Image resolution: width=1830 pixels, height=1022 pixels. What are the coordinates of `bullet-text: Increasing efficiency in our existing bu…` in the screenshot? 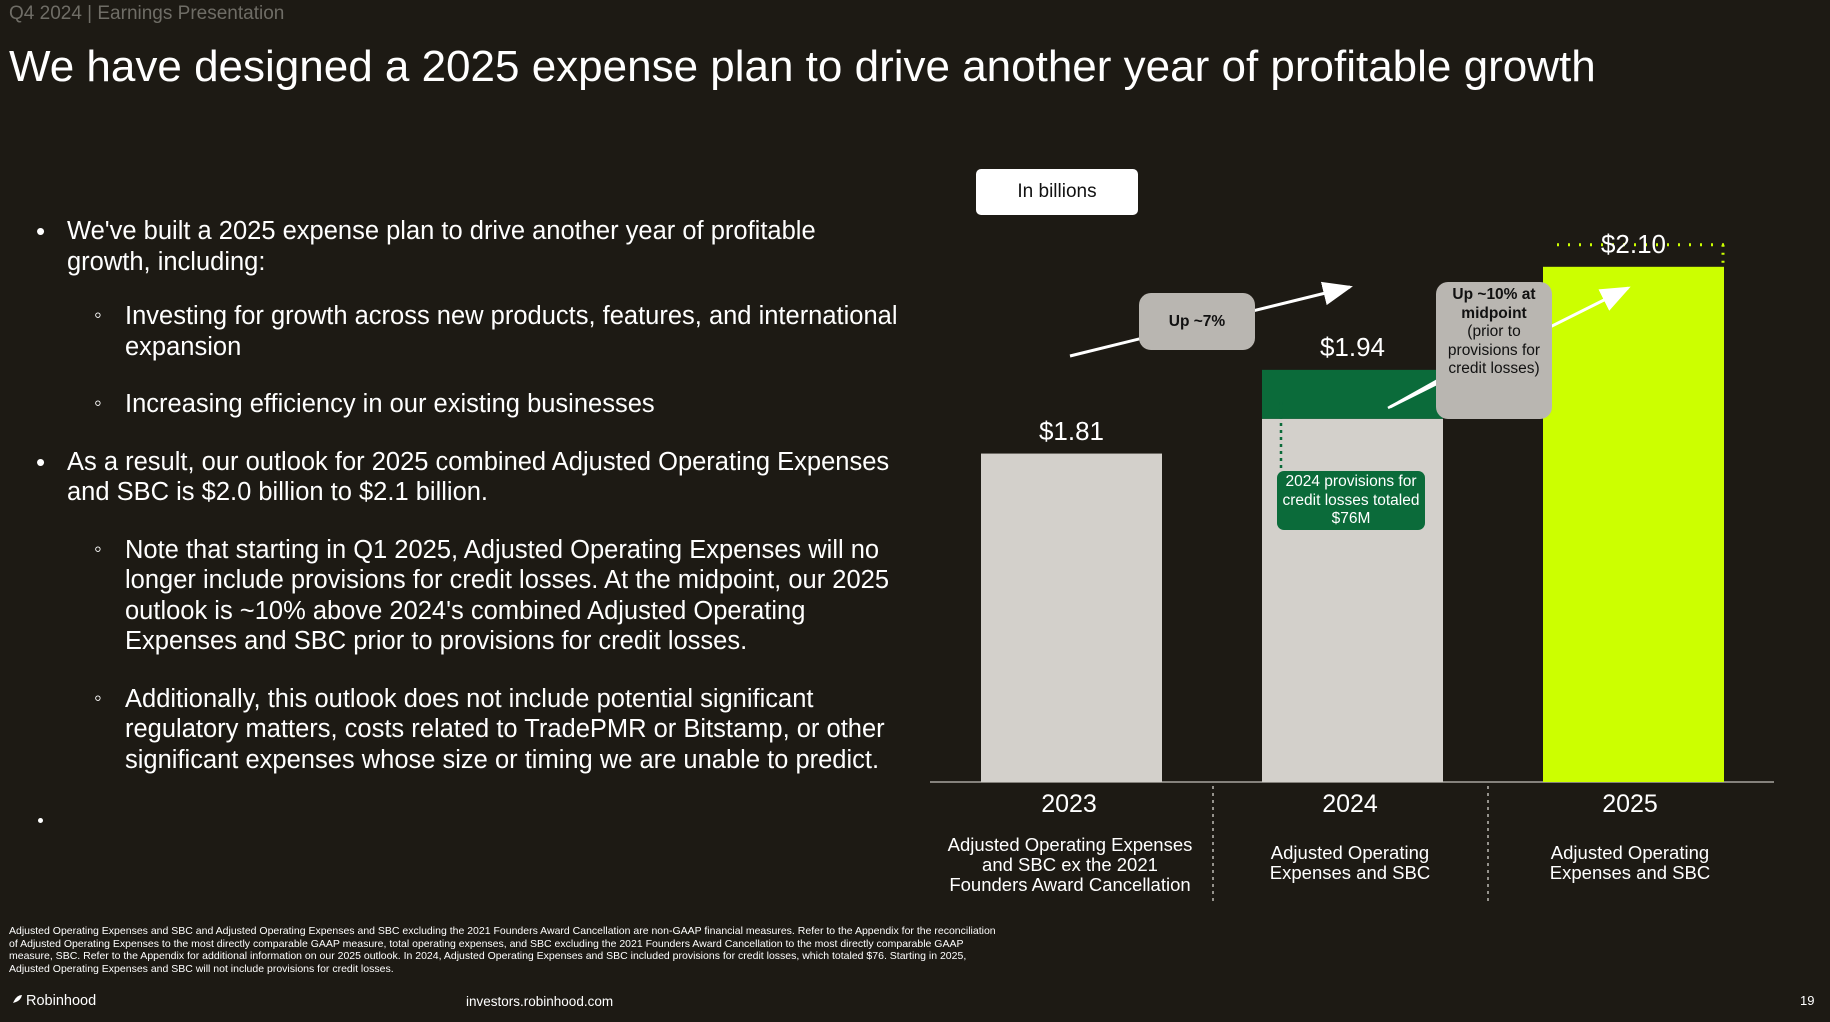 It's located at (390, 404).